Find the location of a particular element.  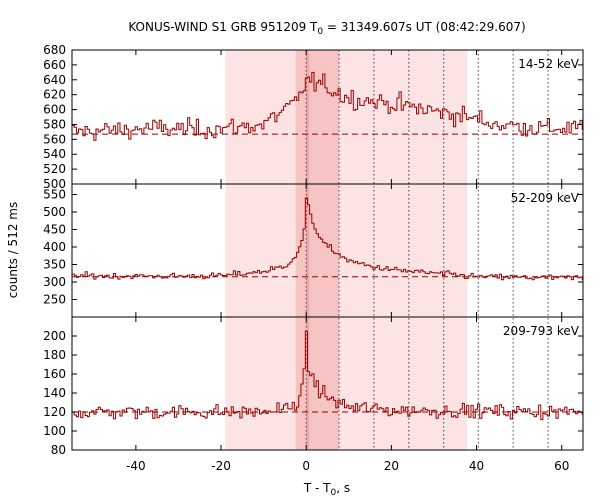

chart-title-rest: = 31349.607s UT (08:42:29.607) is located at coordinates (424, 27).